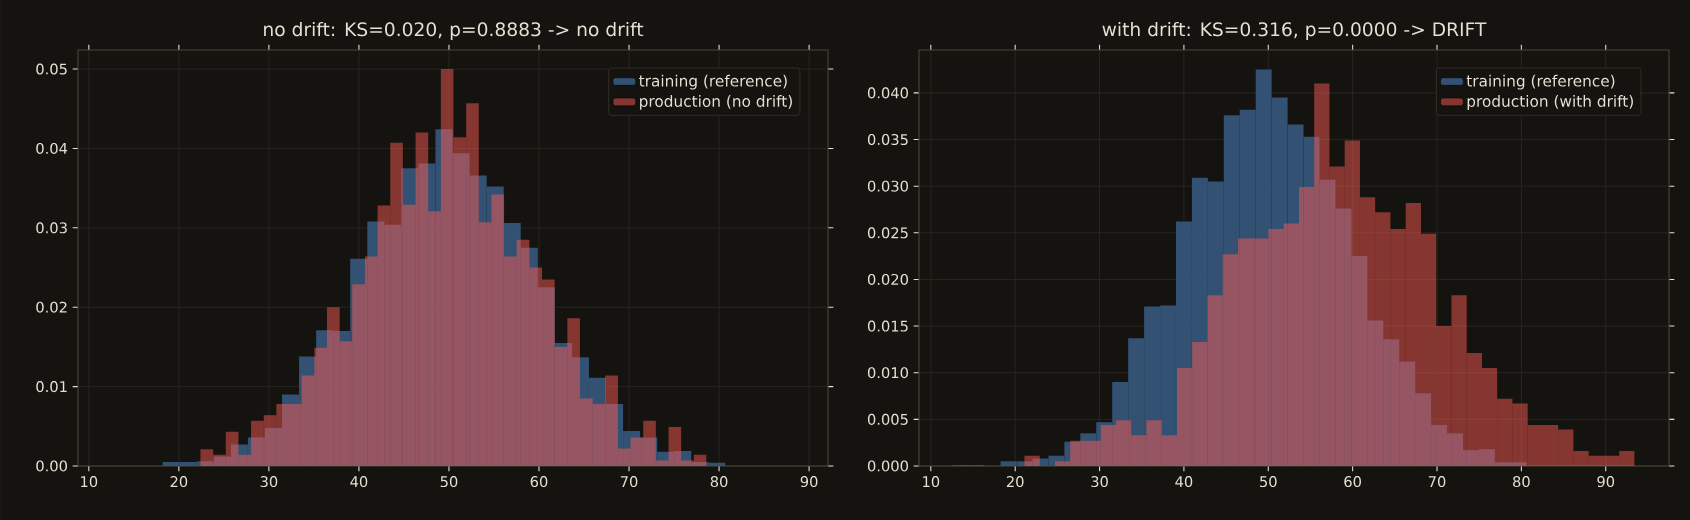 This screenshot has width=1690, height=520. Describe the element at coordinates (887, 466) in the screenshot. I see `y-tick-label: 0.000` at that location.